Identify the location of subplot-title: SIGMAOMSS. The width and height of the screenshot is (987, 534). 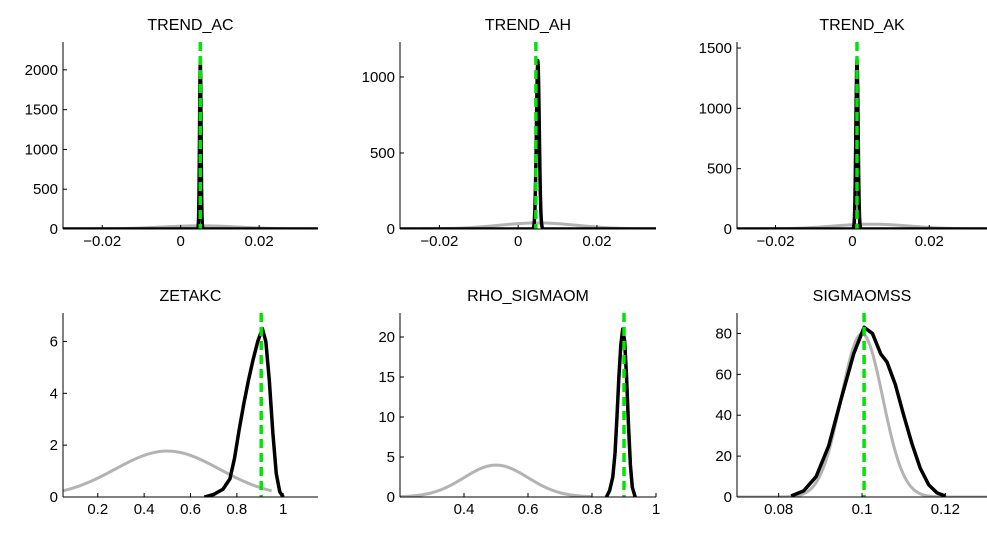
(862, 296).